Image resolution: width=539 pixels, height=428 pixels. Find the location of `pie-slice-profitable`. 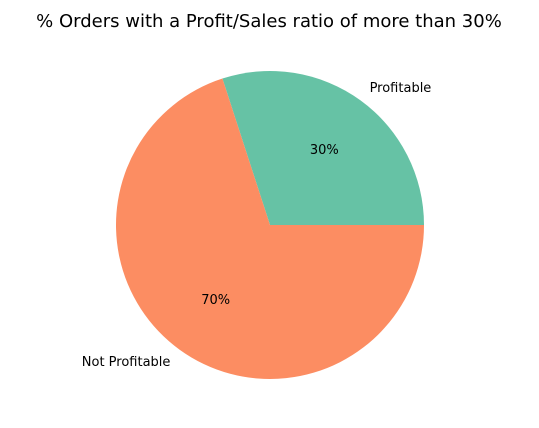

pie-slice-profitable is located at coordinates (323, 147).